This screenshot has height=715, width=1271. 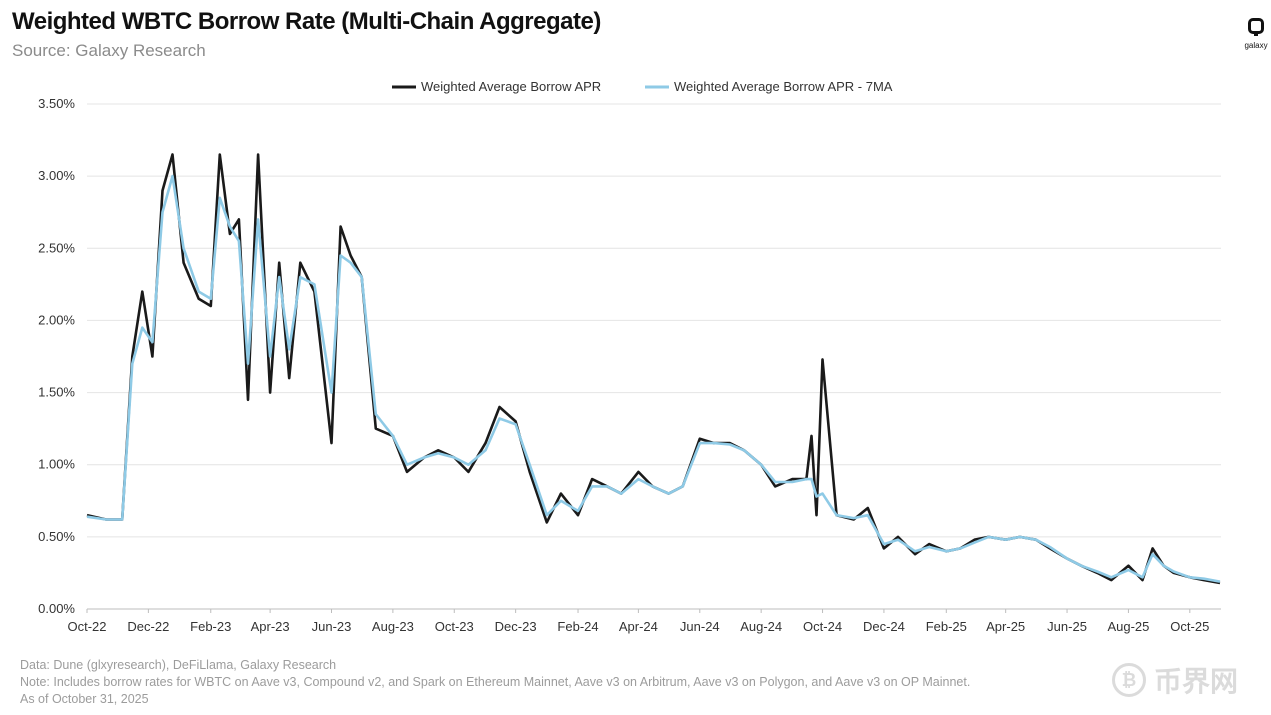 I want to click on galaxy-logo: galaxy, so click(x=1253, y=34).